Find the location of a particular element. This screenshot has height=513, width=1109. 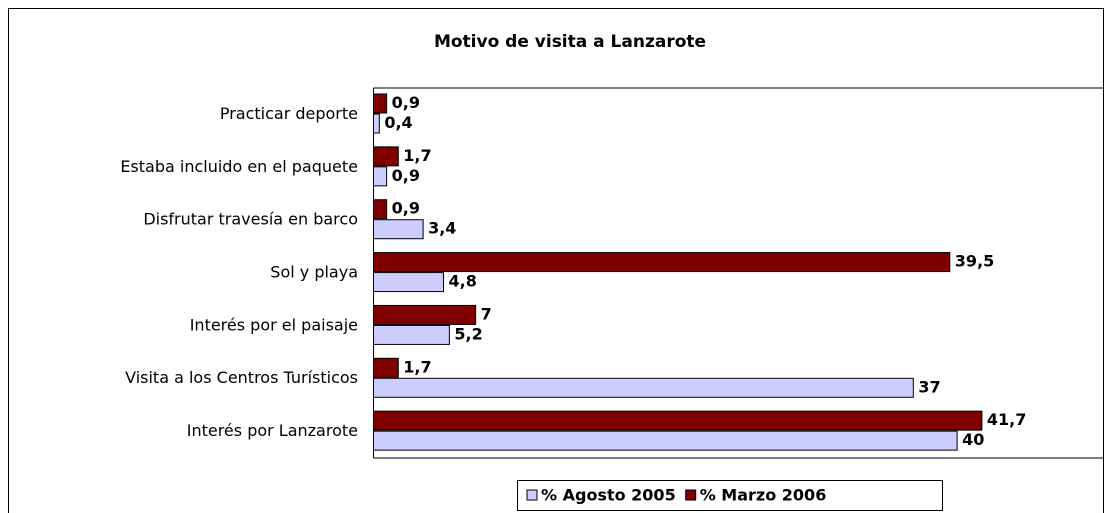

legend-box is located at coordinates (730, 495).